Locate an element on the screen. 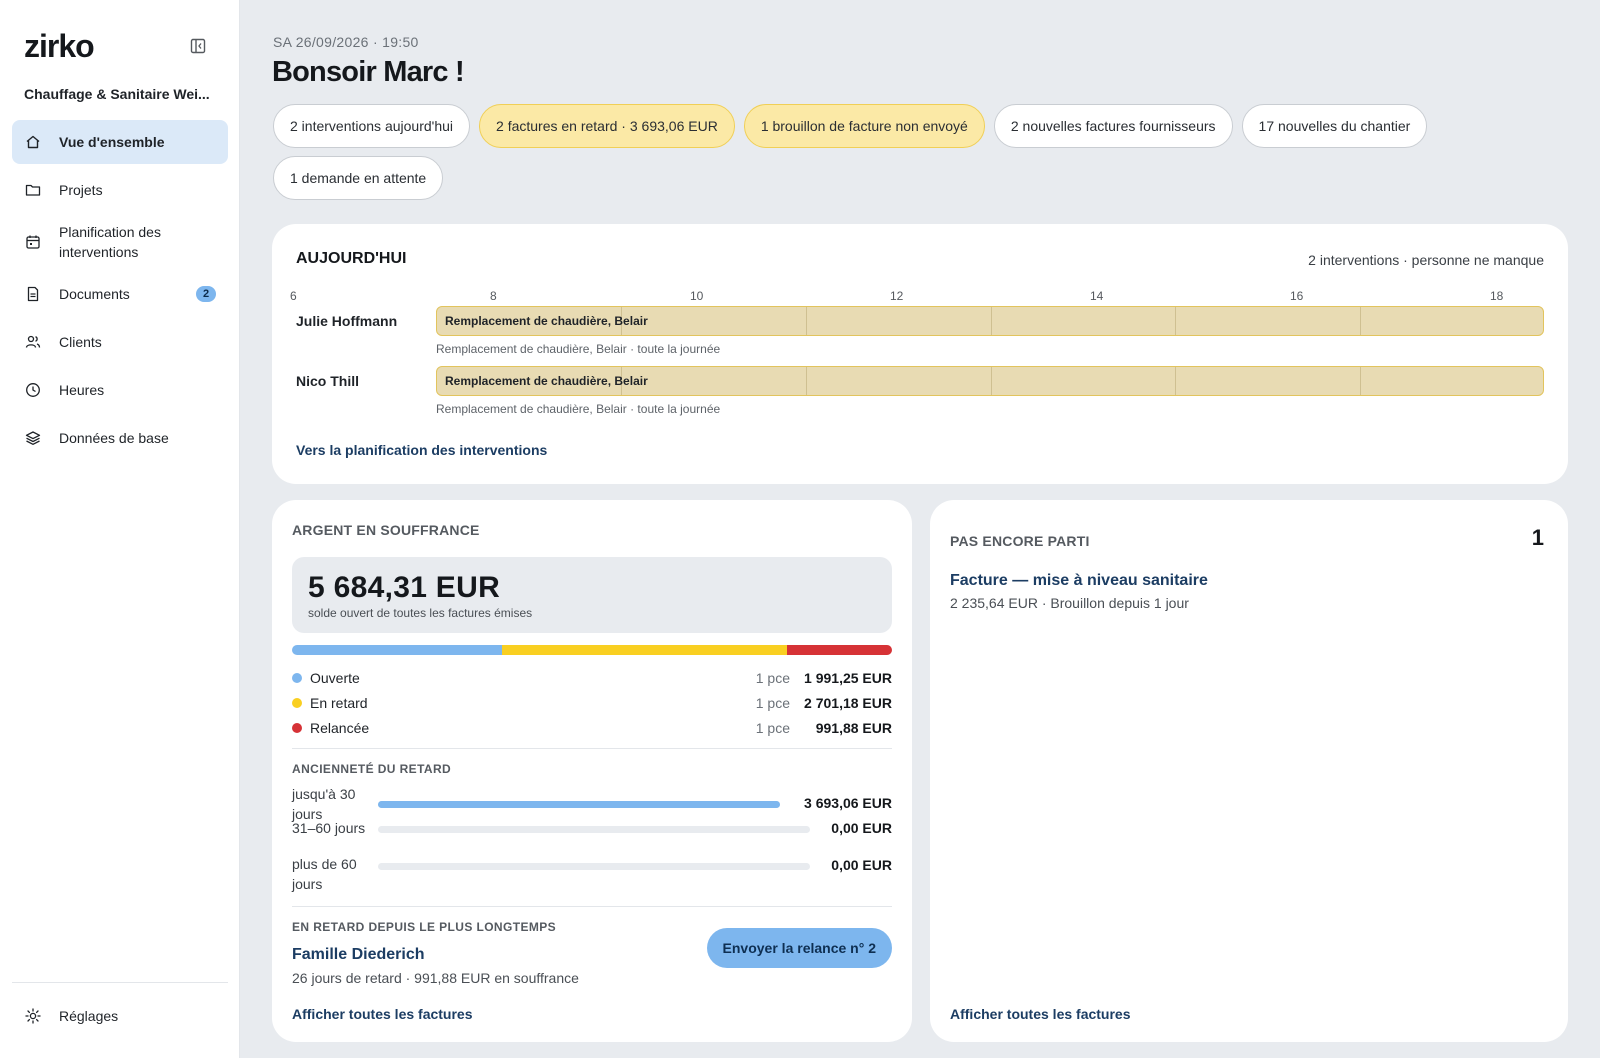 The image size is (1600, 1058). sidebar-item-label: Données de base is located at coordinates (114, 438).